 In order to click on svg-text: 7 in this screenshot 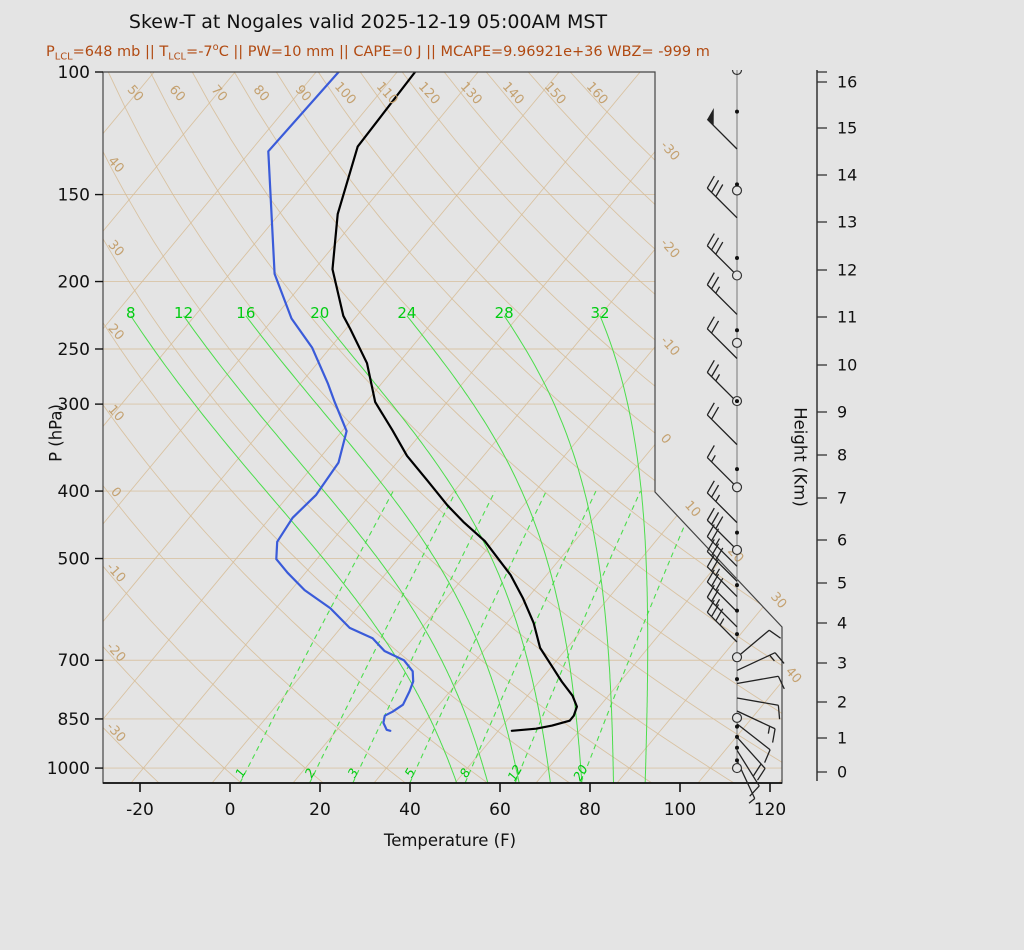, I will do `click(842, 498)`.